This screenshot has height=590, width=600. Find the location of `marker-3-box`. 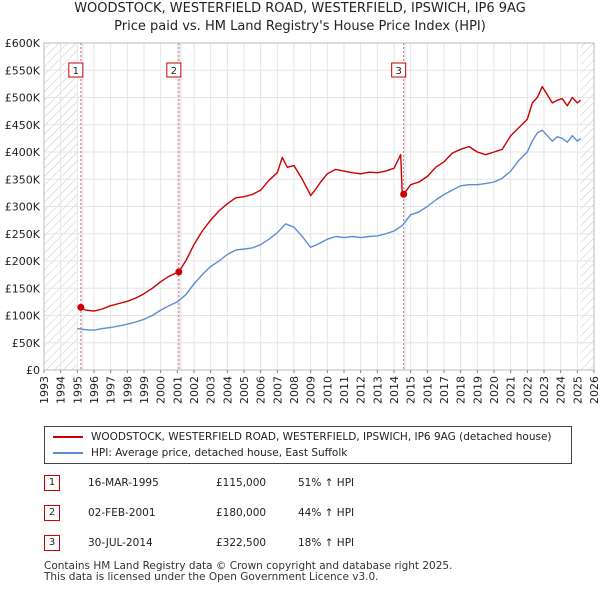

marker-3-box is located at coordinates (399, 70).